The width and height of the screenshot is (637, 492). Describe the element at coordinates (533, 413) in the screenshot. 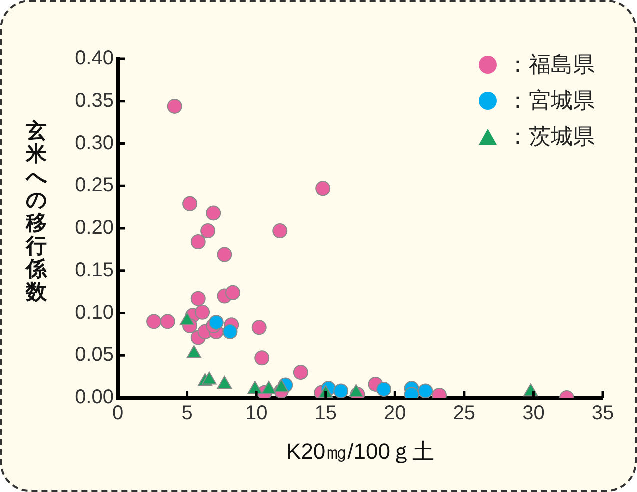

I see `x-tick-label: 30` at that location.